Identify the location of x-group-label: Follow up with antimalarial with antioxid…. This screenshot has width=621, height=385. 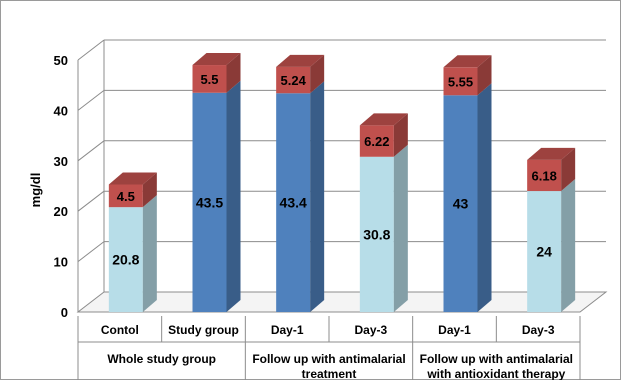
(496, 366).